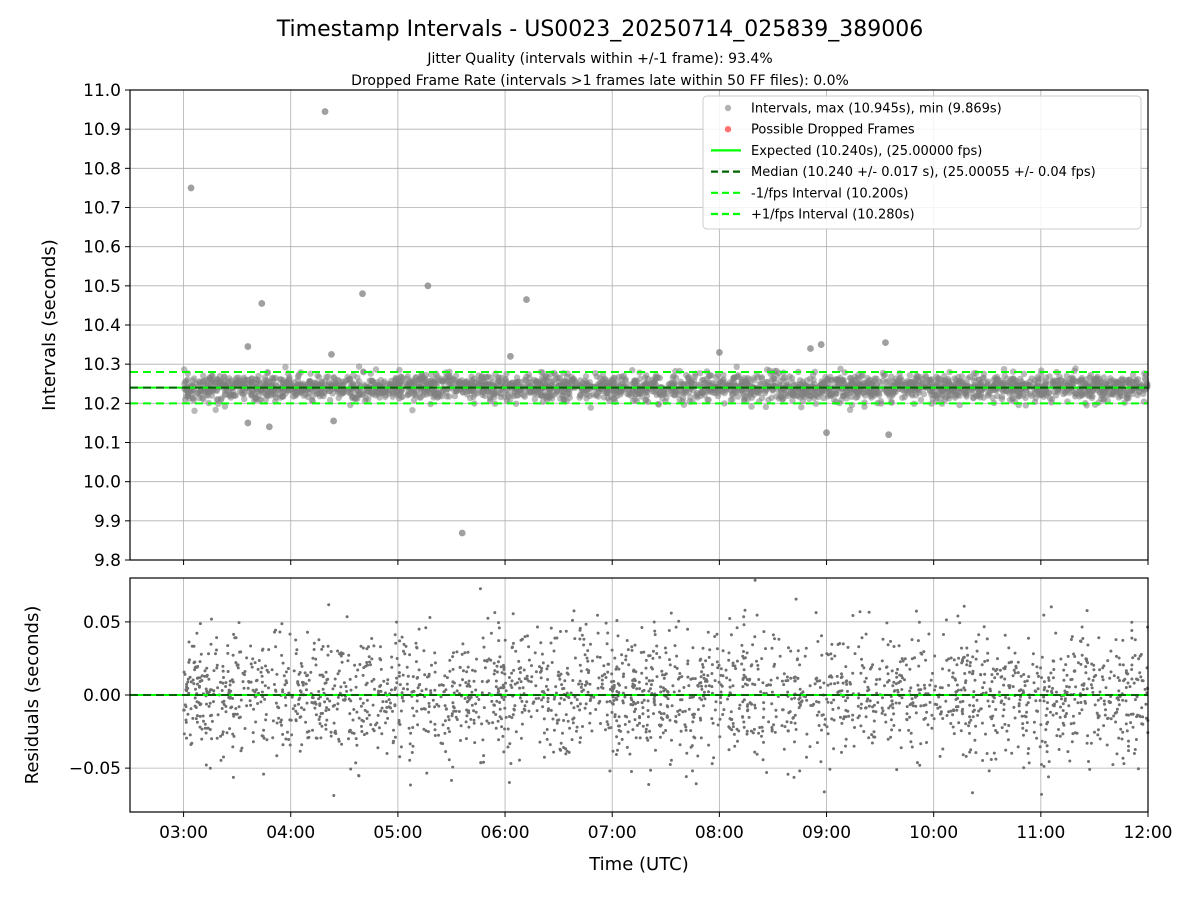  What do you see at coordinates (102, 404) in the screenshot?
I see `intervals-y-tick-label: 10.2` at bounding box center [102, 404].